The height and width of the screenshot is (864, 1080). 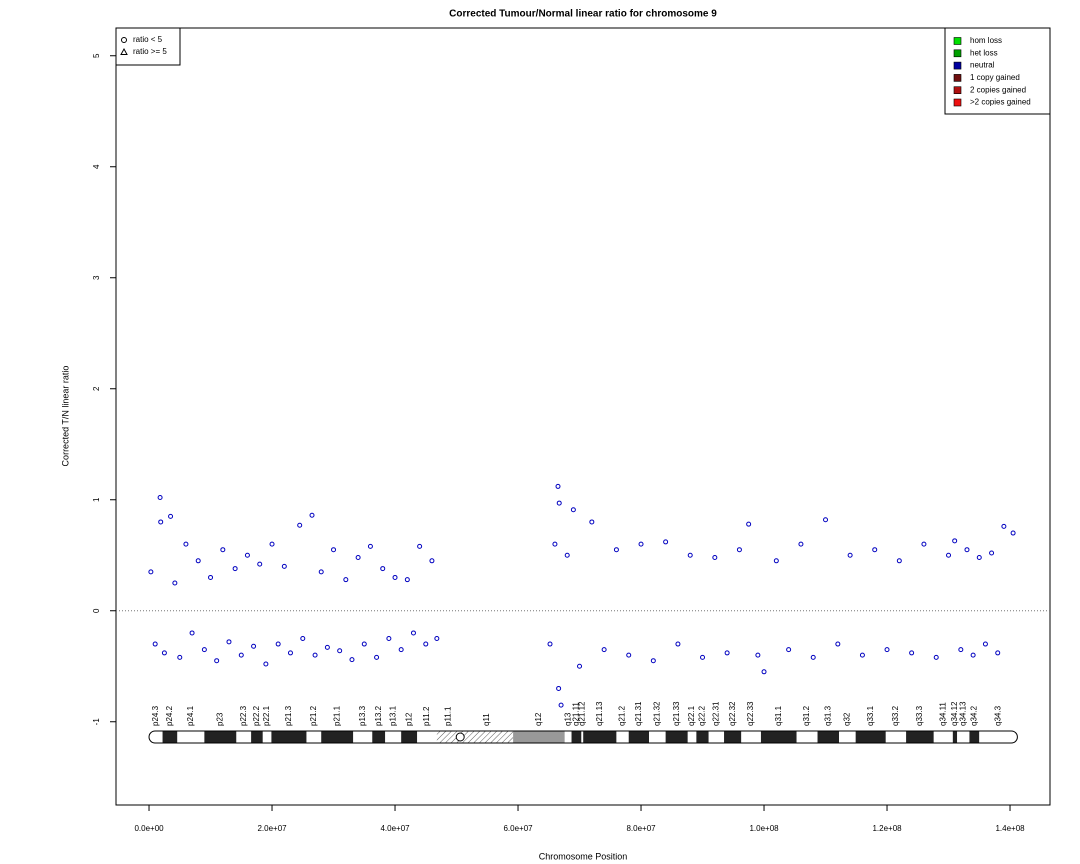 I want to click on y-tick-label: 1, so click(x=96, y=499).